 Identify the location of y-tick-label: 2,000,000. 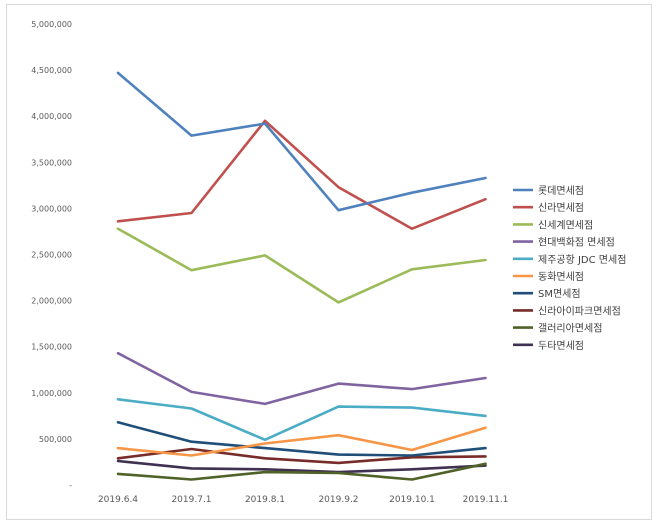
(51, 301).